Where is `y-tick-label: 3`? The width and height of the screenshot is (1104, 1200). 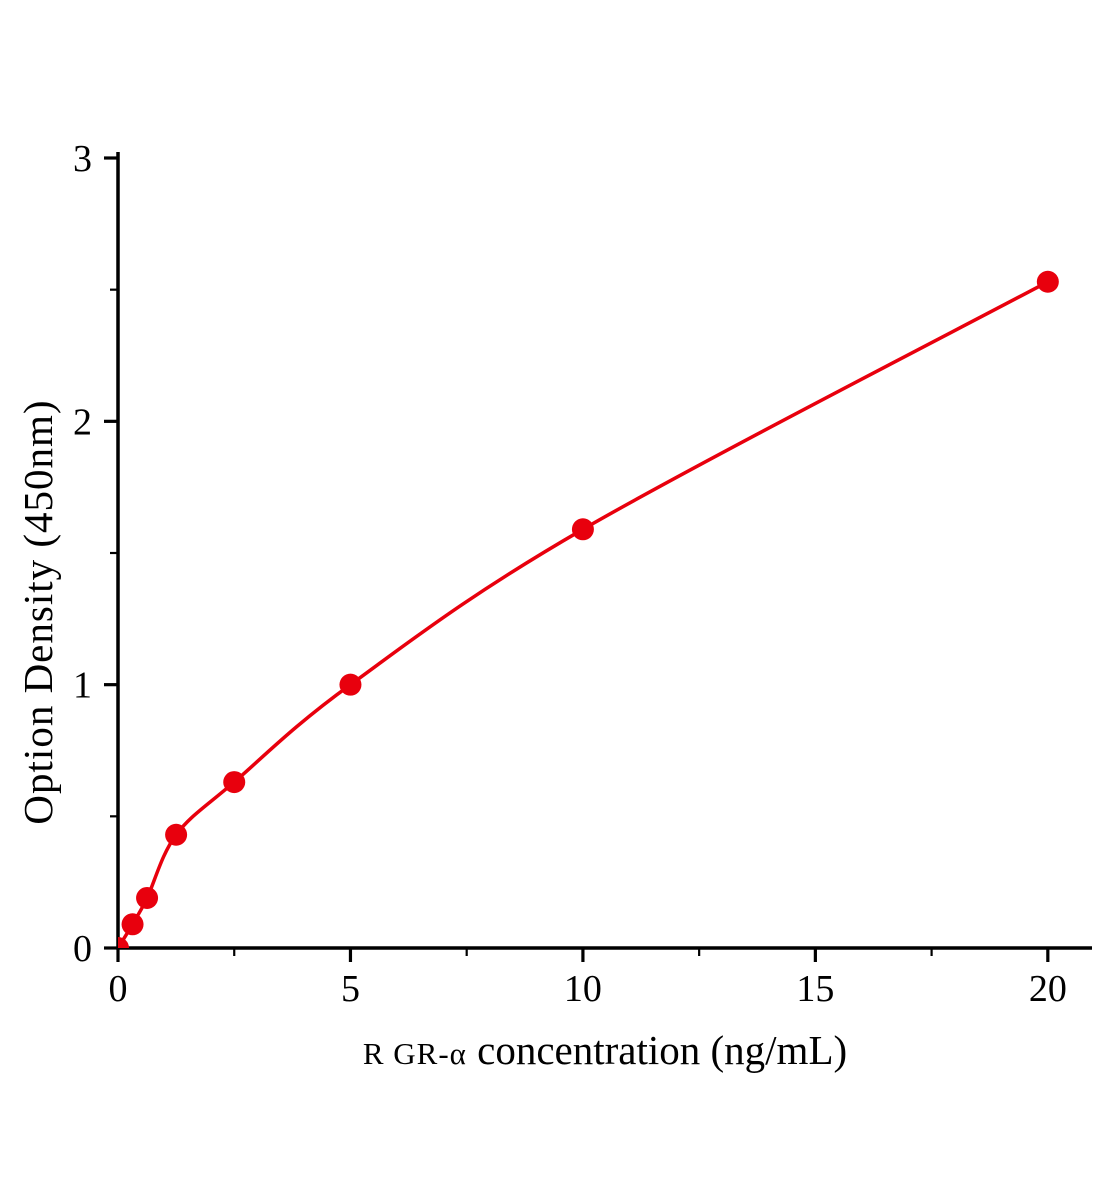
y-tick-label: 3 is located at coordinates (82, 159).